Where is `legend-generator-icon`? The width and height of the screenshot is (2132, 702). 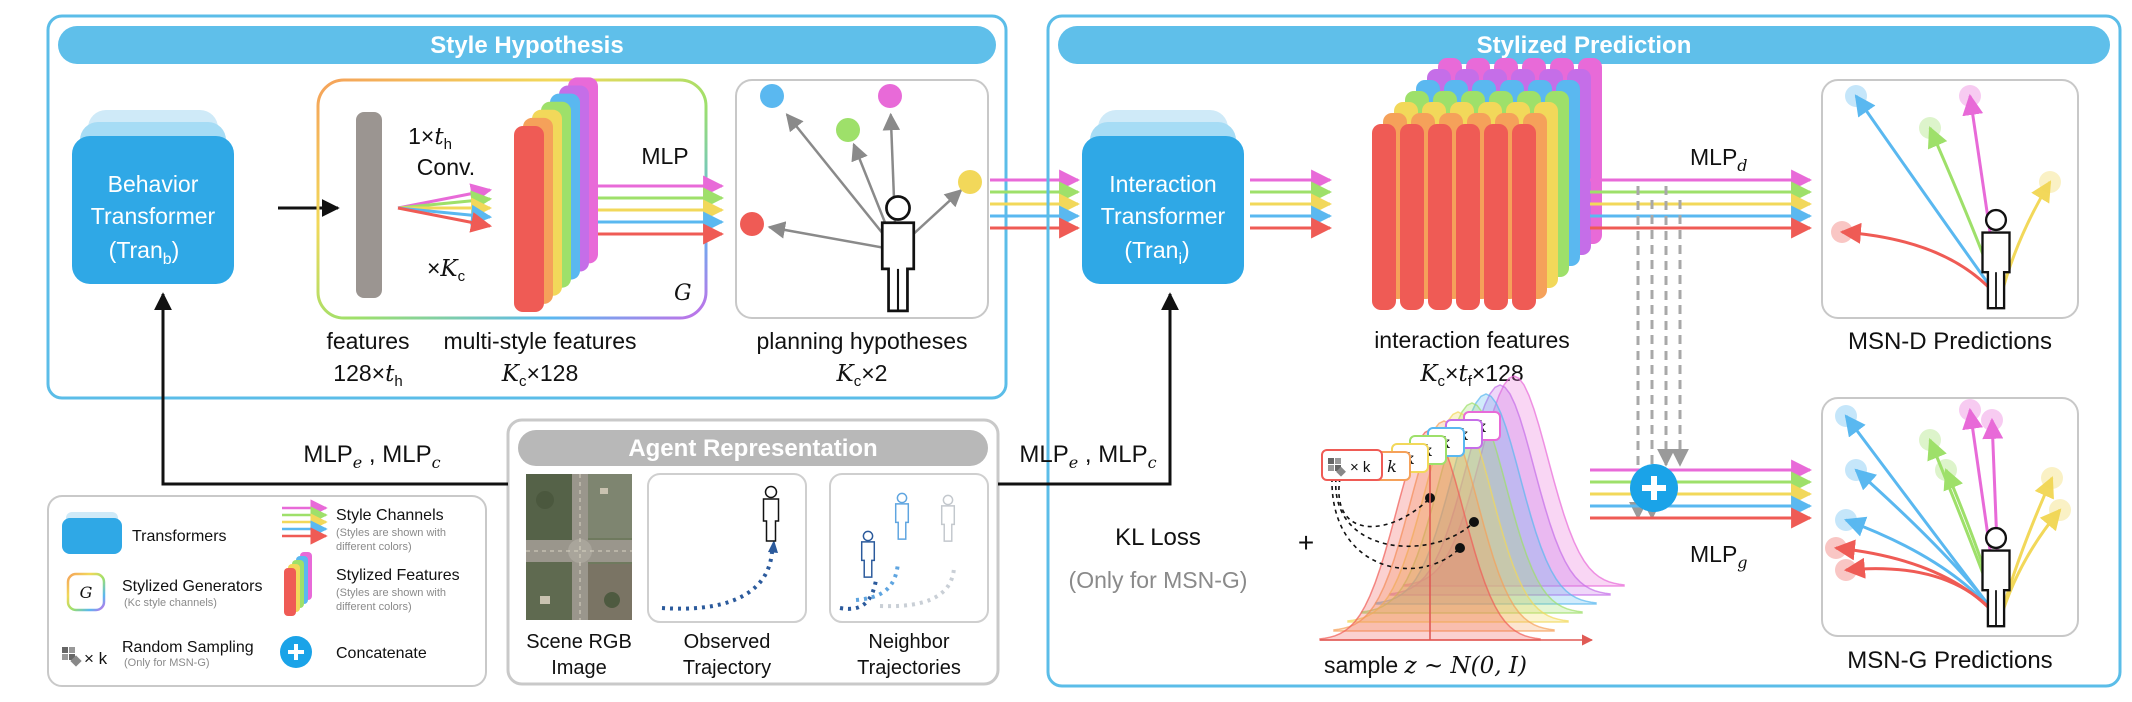
legend-generator-icon is located at coordinates (86, 592).